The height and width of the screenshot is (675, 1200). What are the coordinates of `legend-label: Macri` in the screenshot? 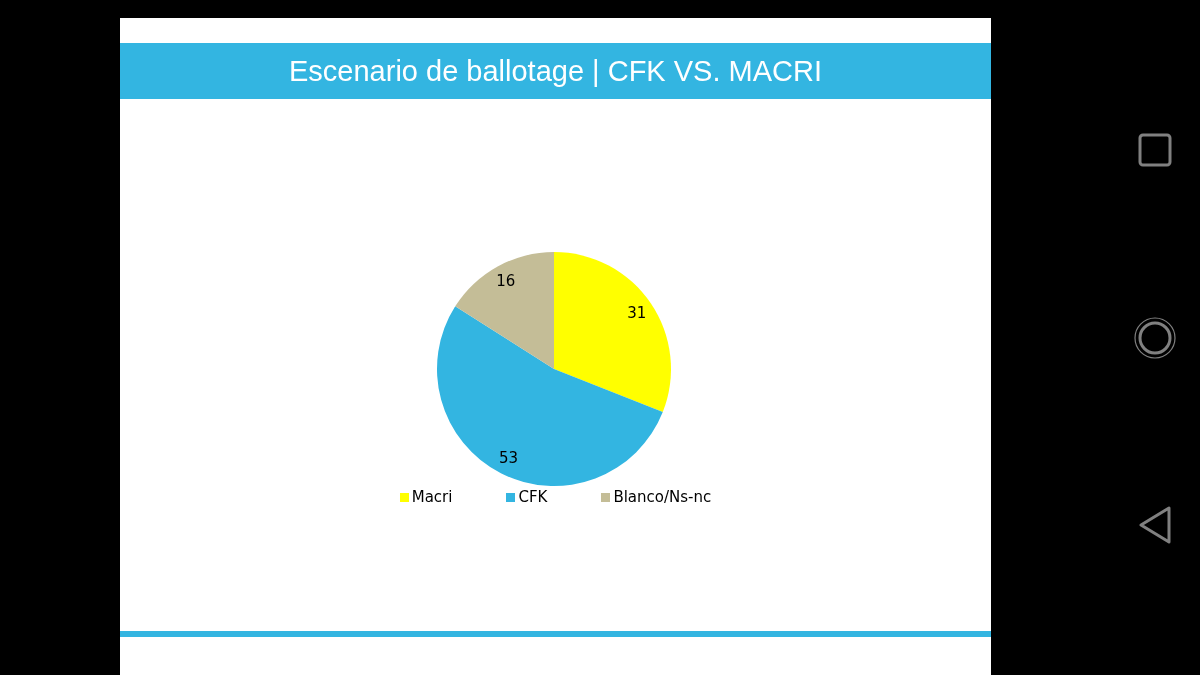 It's located at (432, 497).